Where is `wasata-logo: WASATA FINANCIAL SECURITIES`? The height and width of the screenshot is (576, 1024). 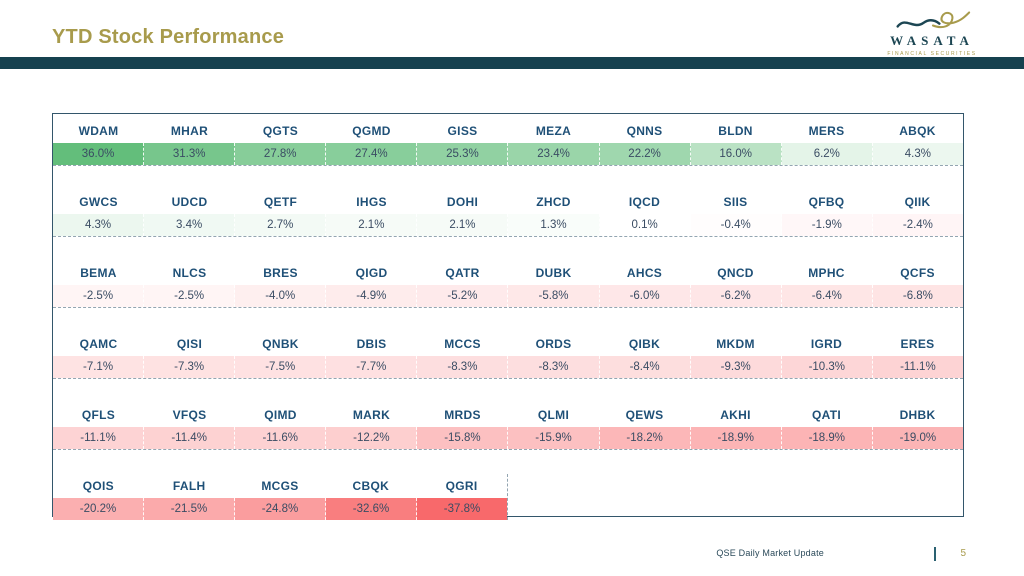
wasata-logo: WASATA FINANCIAL SECURITIES is located at coordinates (932, 31).